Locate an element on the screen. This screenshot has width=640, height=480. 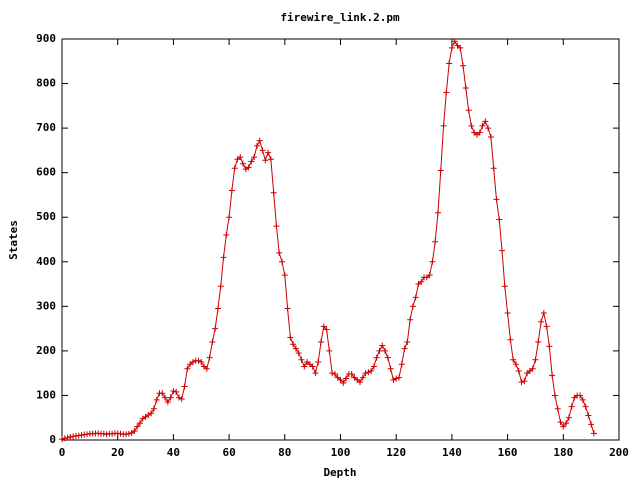
x-tick-label: 140 is located at coordinates (452, 452).